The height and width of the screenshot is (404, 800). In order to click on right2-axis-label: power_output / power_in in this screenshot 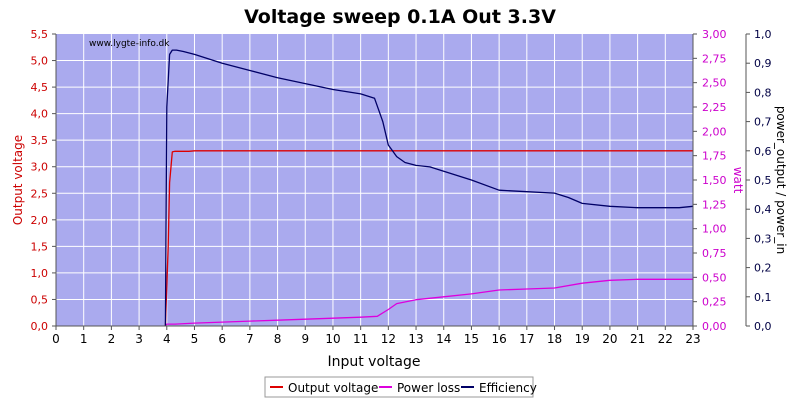, I will do `click(781, 180)`.